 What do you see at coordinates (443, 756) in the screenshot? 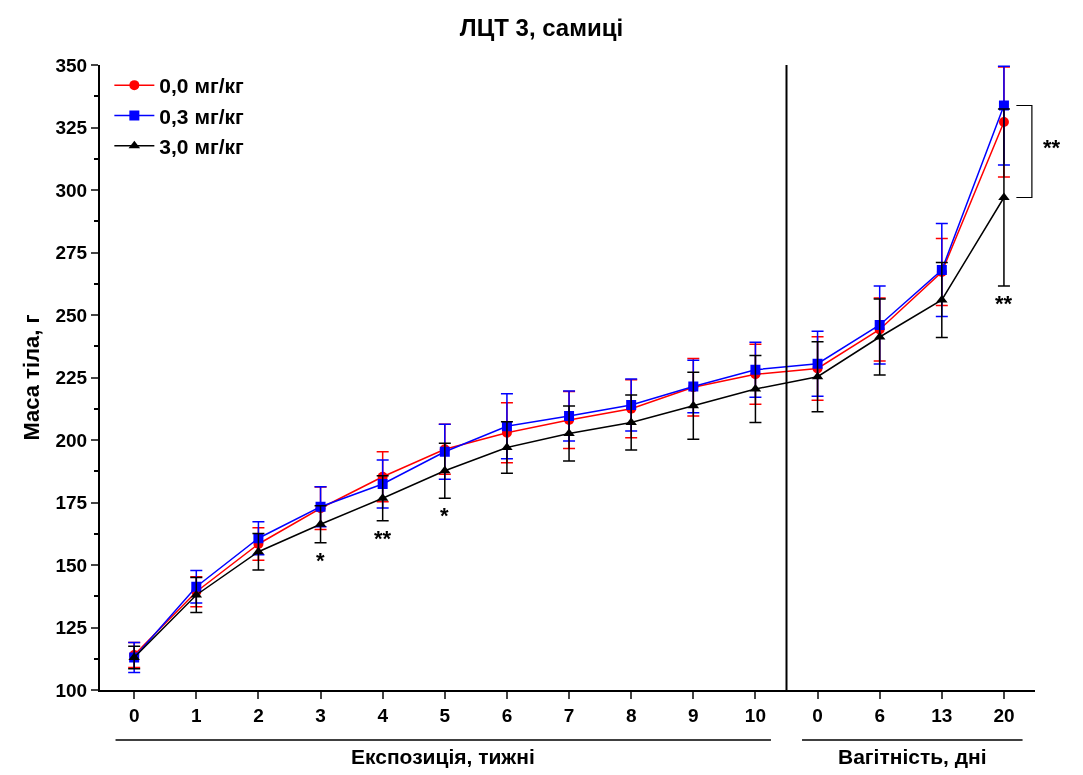
I see `text: Експозиція, тижні` at bounding box center [443, 756].